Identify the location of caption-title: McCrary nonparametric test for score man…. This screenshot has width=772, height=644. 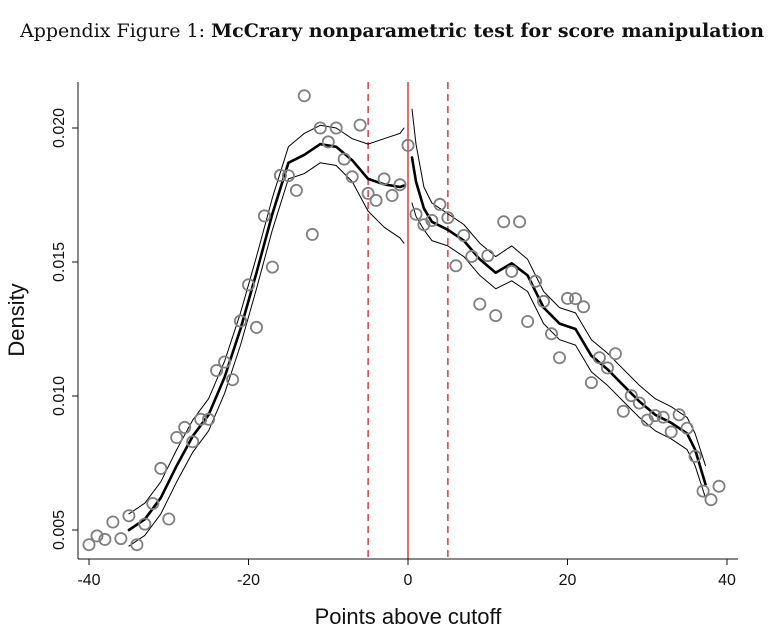
(488, 31).